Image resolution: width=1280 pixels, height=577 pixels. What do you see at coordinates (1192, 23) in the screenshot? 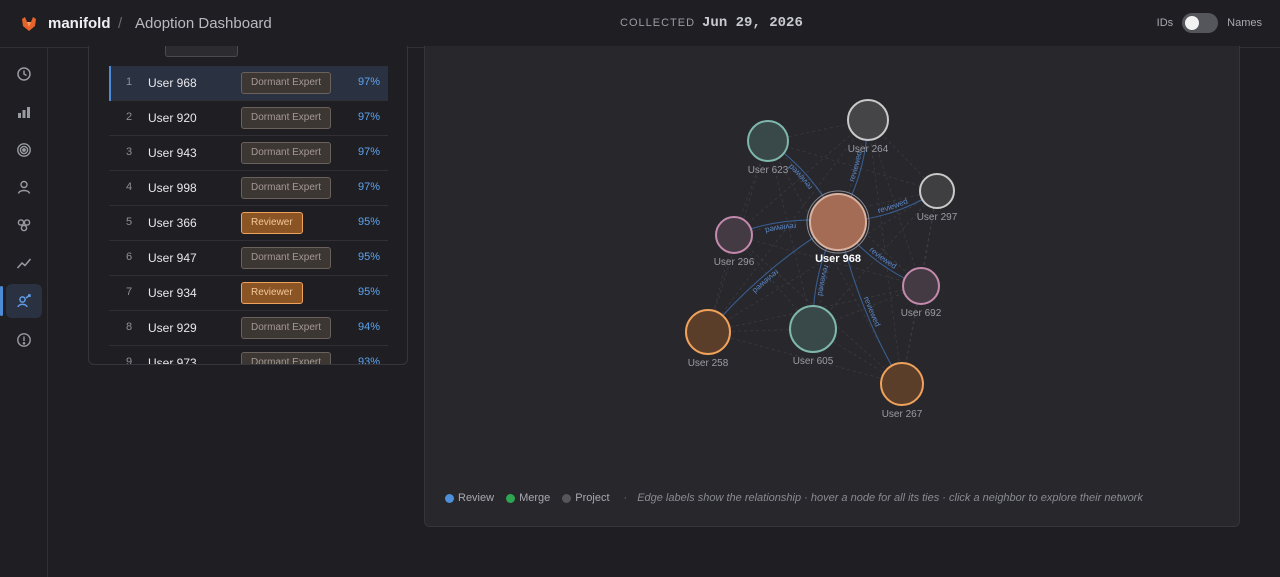
I see `toggle-knob` at bounding box center [1192, 23].